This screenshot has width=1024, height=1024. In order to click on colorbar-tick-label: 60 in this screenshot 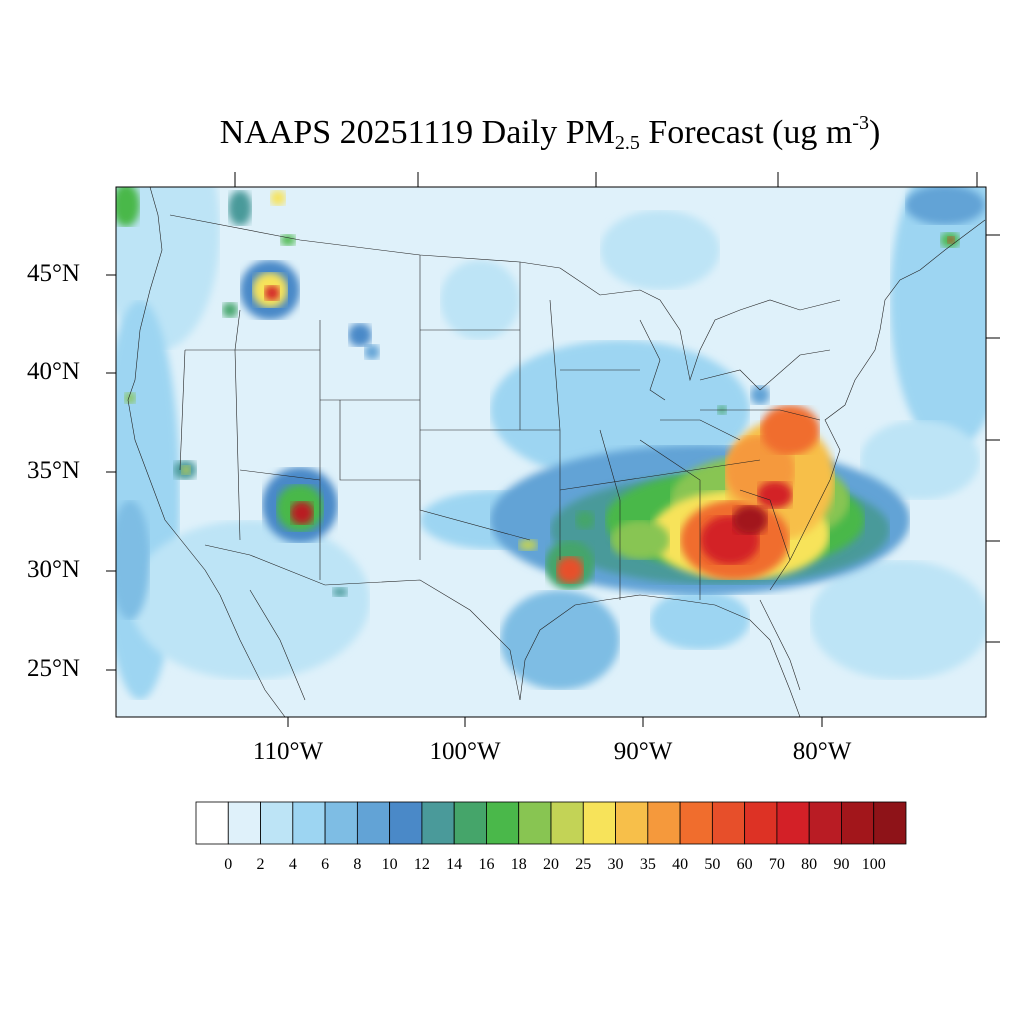, I will do `click(744, 864)`.